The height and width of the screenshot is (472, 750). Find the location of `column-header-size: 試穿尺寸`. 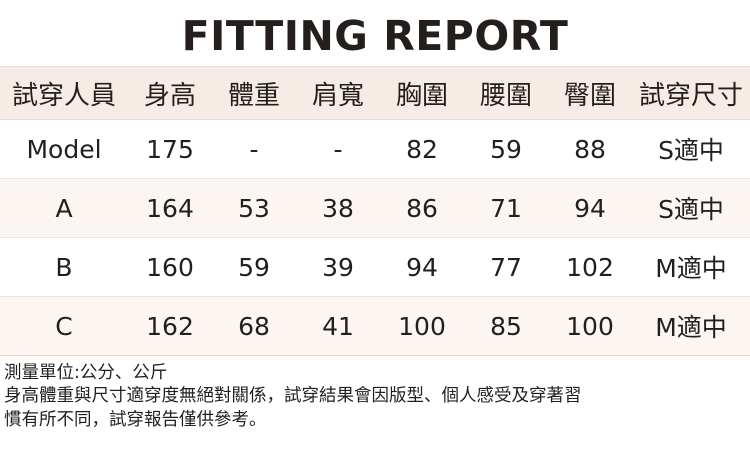

column-header-size: 試穿尺寸 is located at coordinates (691, 93).